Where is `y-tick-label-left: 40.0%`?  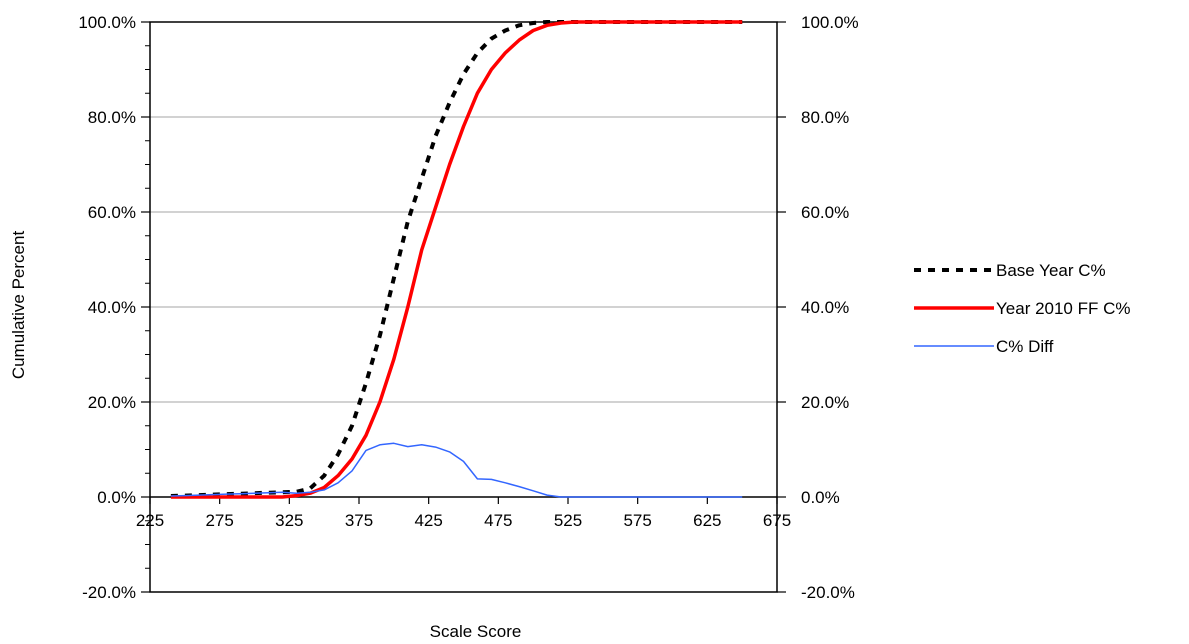 y-tick-label-left: 40.0% is located at coordinates (112, 307).